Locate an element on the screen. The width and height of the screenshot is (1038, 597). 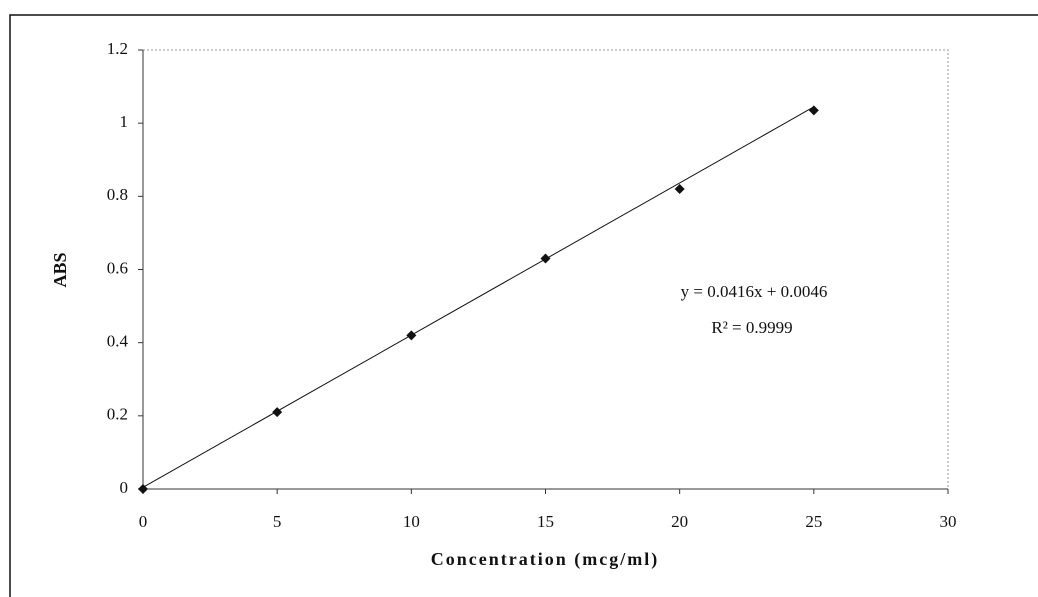
x-tick-label: 0 is located at coordinates (143, 521).